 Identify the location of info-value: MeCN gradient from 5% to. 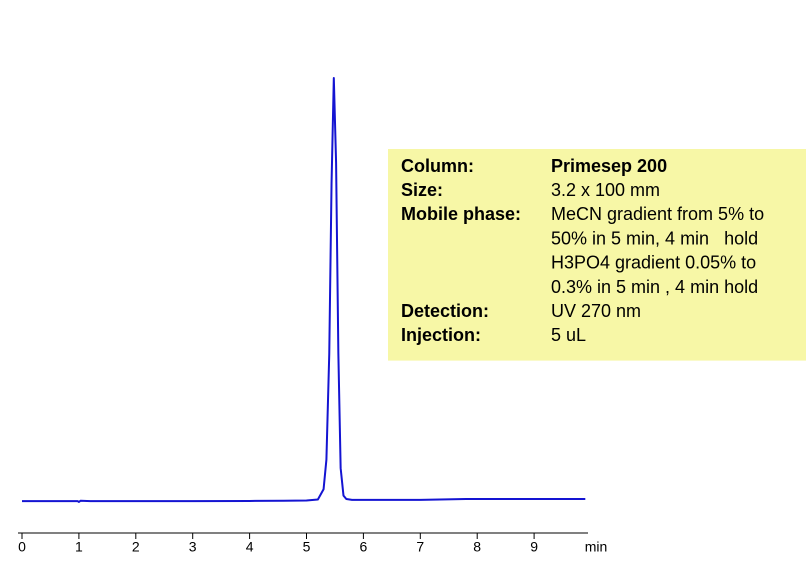
(657, 214).